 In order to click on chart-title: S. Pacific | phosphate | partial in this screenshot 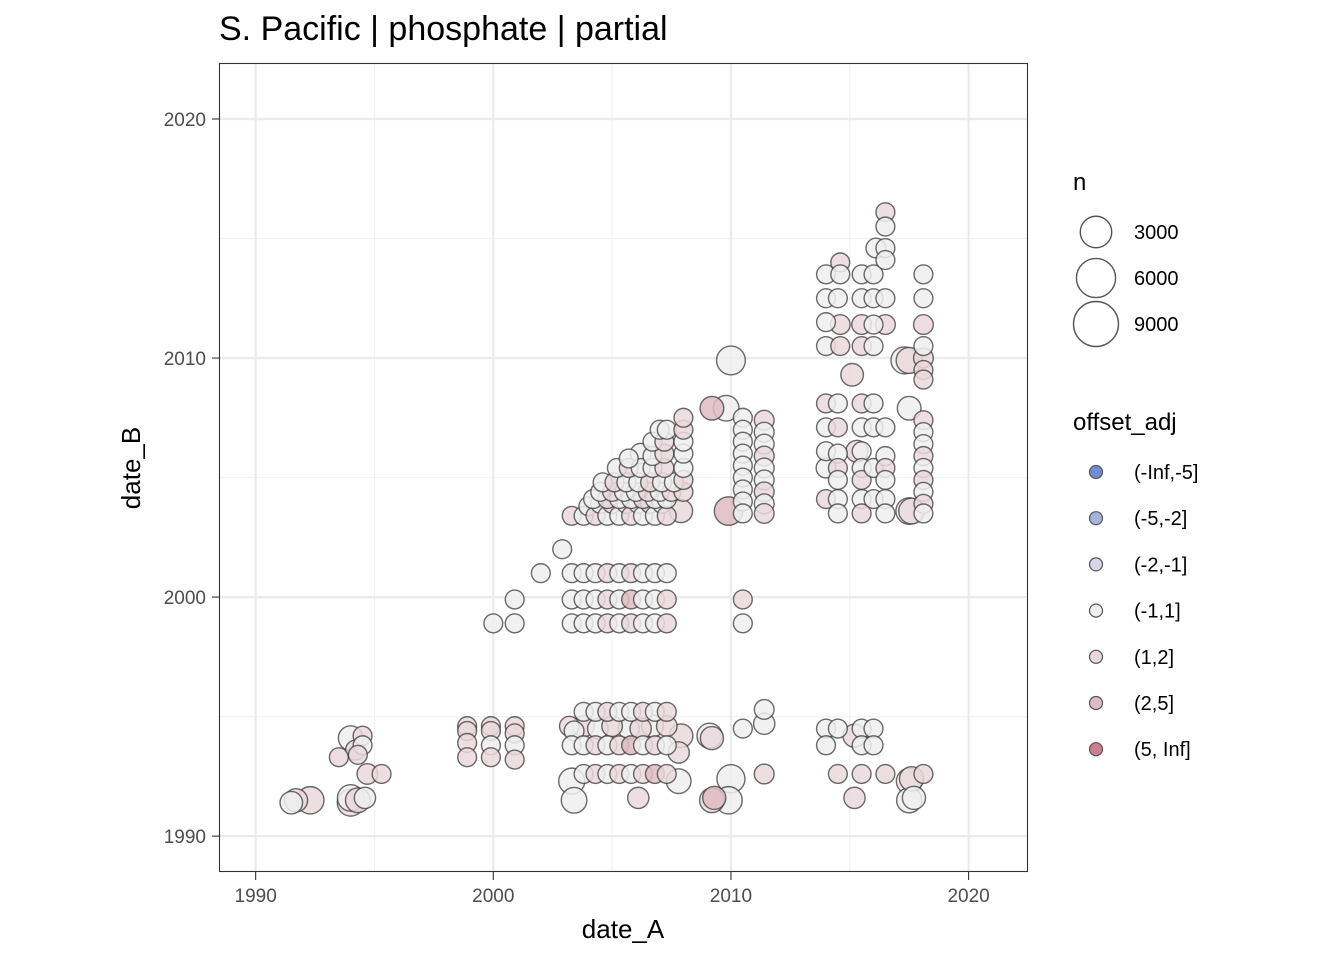, I will do `click(443, 29)`.